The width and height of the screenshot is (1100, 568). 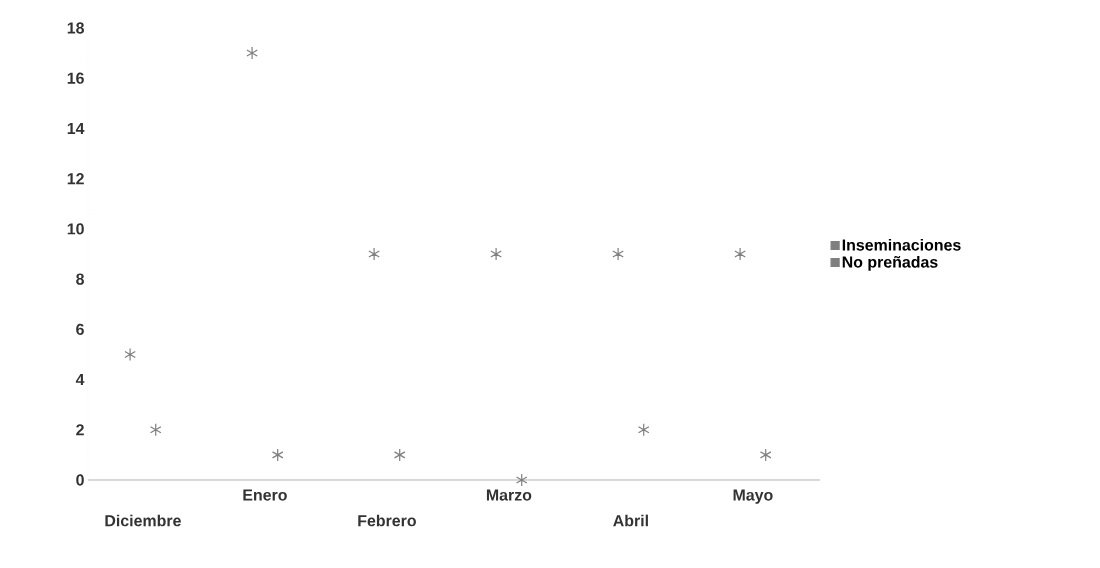 What do you see at coordinates (75, 179) in the screenshot?
I see `y-tick-label: 12` at bounding box center [75, 179].